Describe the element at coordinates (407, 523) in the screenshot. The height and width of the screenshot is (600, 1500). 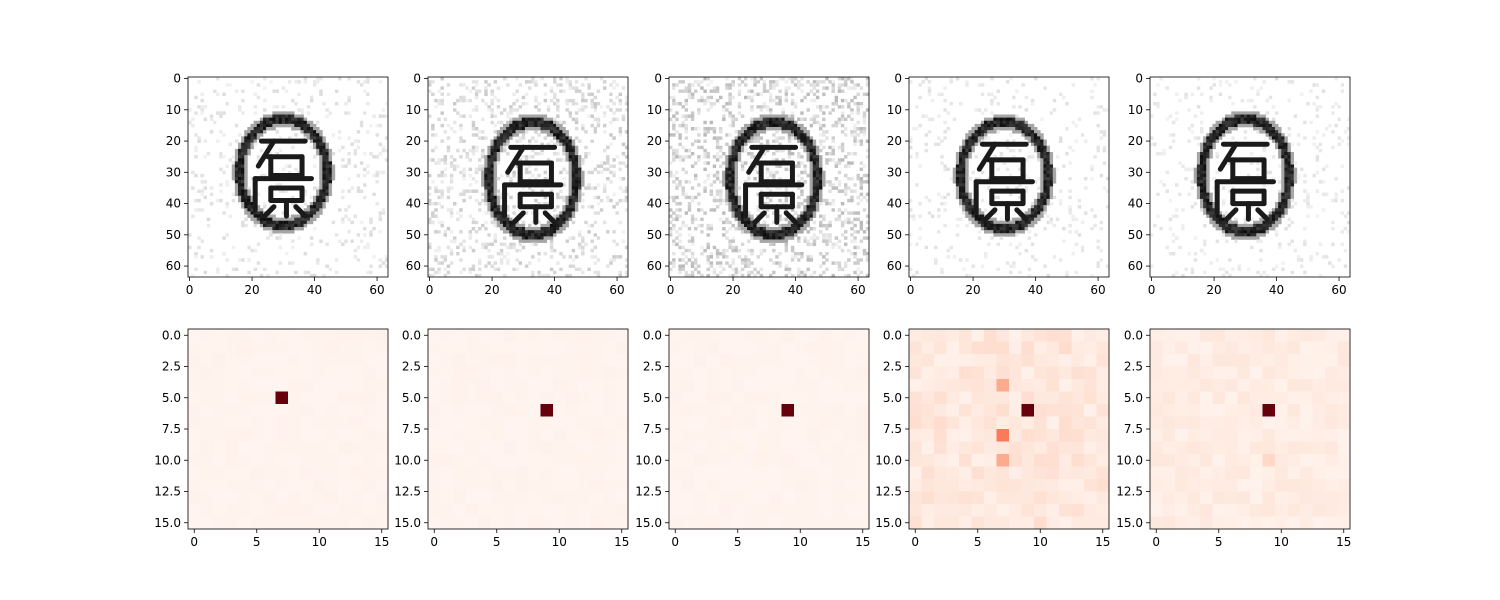
I see `heatmap-2-y-tick-label: 15.0` at that location.